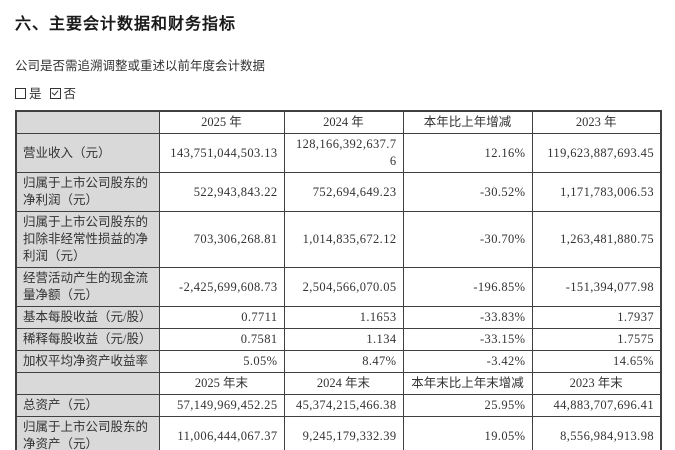  I want to click on value-2024: 1.134, so click(343, 339).